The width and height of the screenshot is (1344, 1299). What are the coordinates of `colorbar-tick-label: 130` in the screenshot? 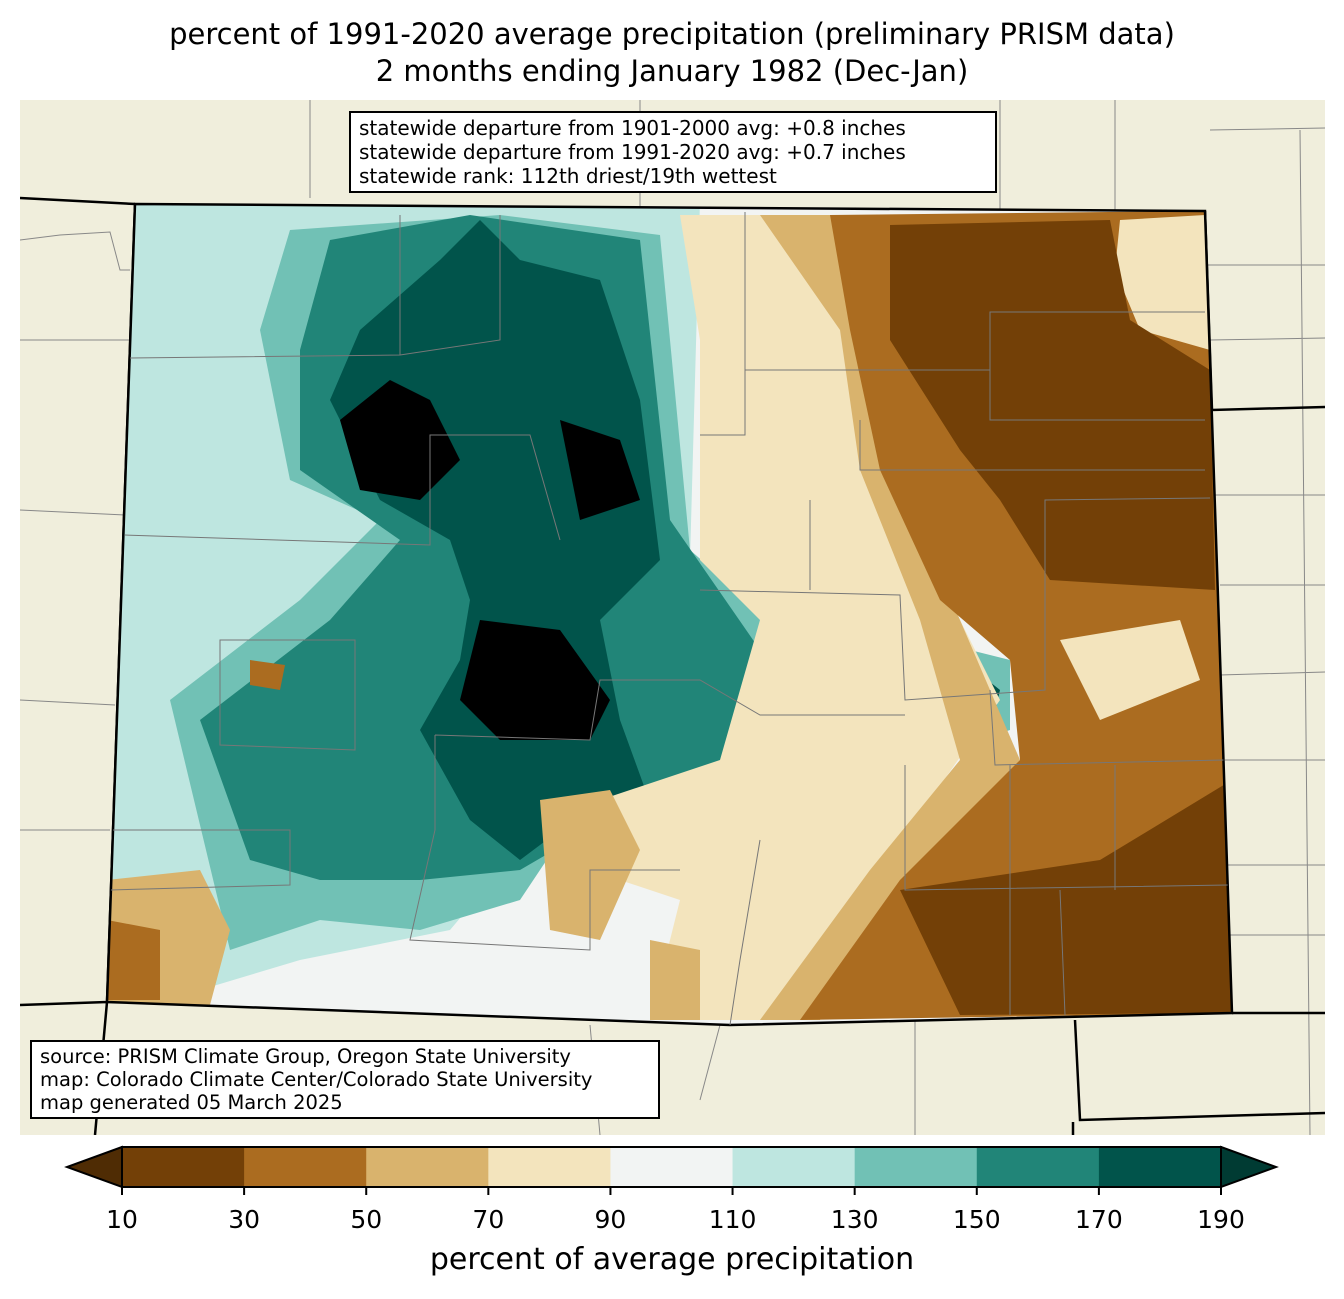 It's located at (854, 1219).